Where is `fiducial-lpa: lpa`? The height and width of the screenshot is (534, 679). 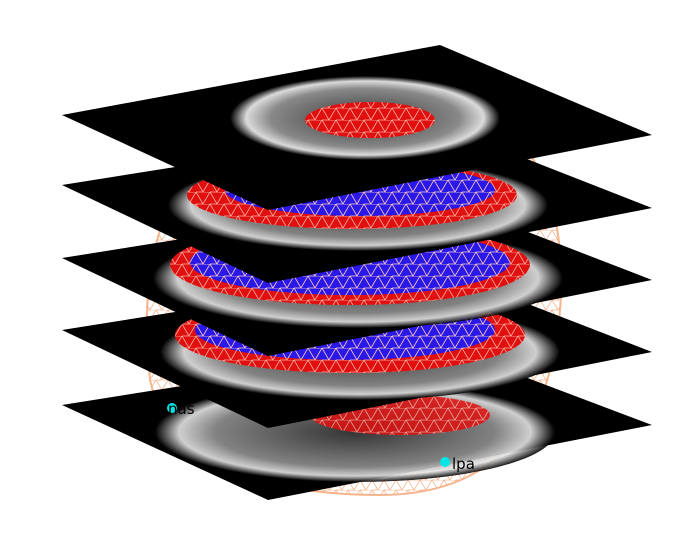
fiducial-lpa: lpa is located at coordinates (457, 464).